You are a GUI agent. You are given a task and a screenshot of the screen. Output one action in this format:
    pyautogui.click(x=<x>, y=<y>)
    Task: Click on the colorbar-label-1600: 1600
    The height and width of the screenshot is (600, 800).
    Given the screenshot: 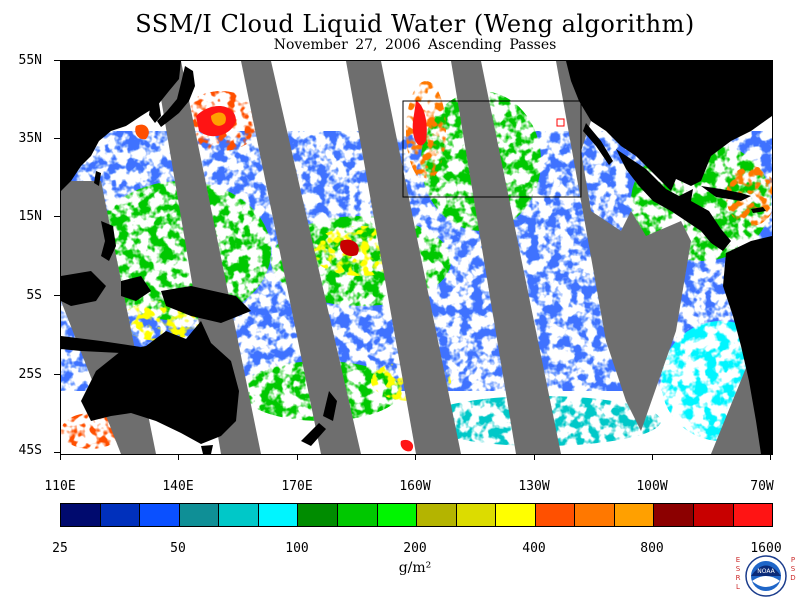 What is the action you would take?
    pyautogui.click(x=766, y=548)
    